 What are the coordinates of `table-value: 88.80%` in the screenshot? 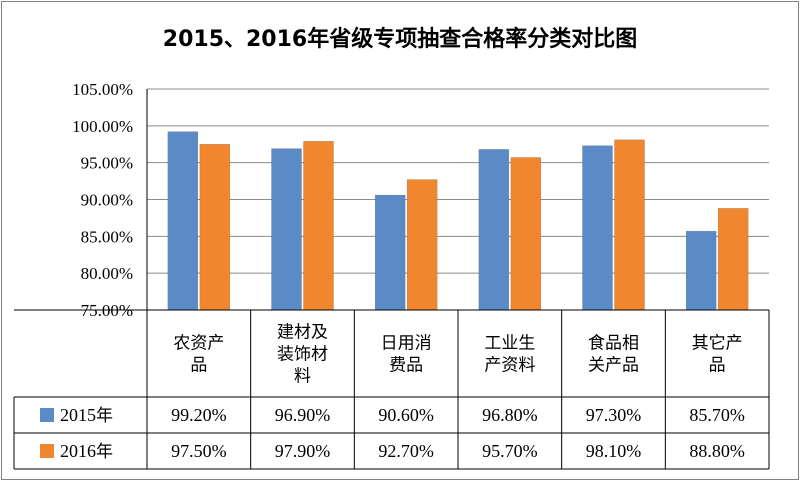 It's located at (717, 451).